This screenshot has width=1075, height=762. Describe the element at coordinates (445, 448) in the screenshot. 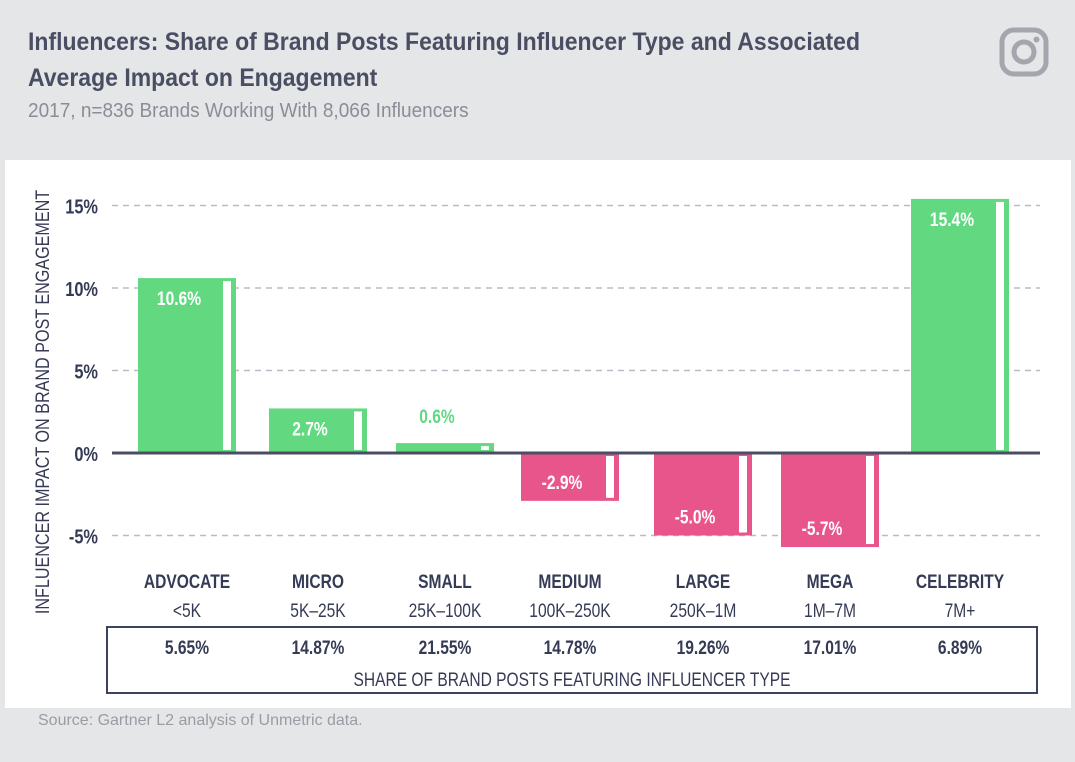

I see `bar-small` at that location.